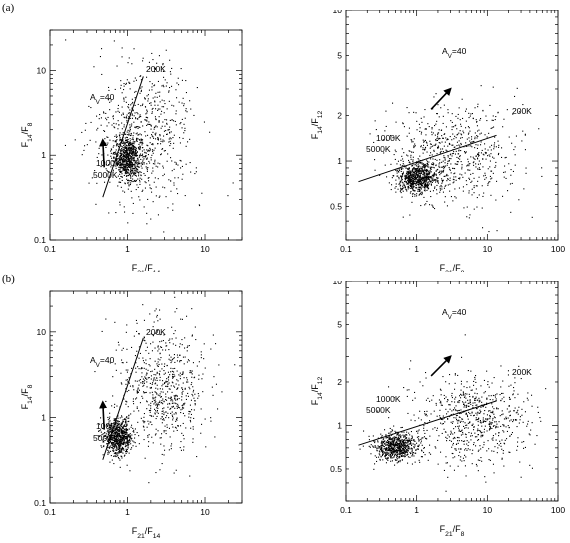 This screenshot has width=570, height=543. What do you see at coordinates (42, 332) in the screenshot?
I see `y-tick-label: 10` at bounding box center [42, 332].